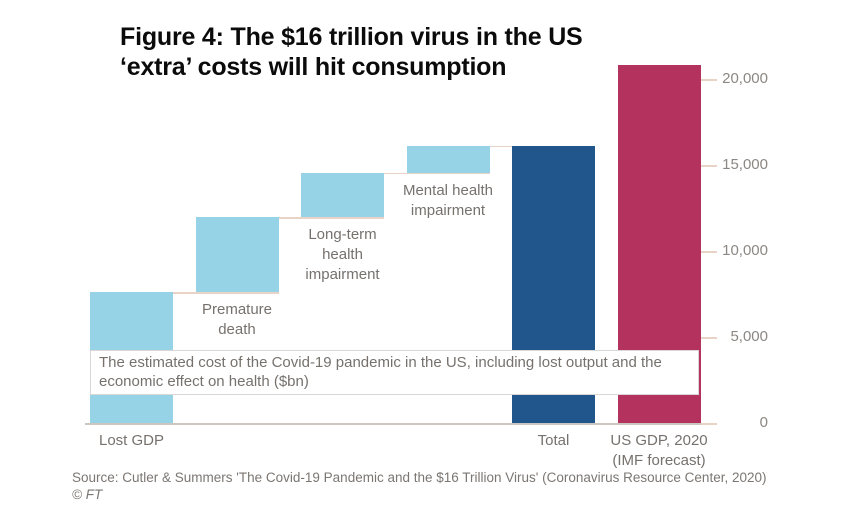 This screenshot has width=850, height=510. What do you see at coordinates (448, 159) in the screenshot?
I see `bar-mental-health-impairment` at bounding box center [448, 159].